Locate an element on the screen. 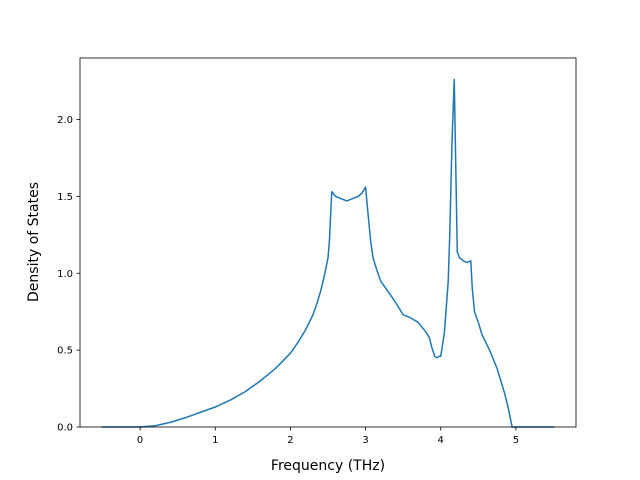 Image resolution: width=640 pixels, height=480 pixels. y-tick-label: 0.0 is located at coordinates (65, 428).